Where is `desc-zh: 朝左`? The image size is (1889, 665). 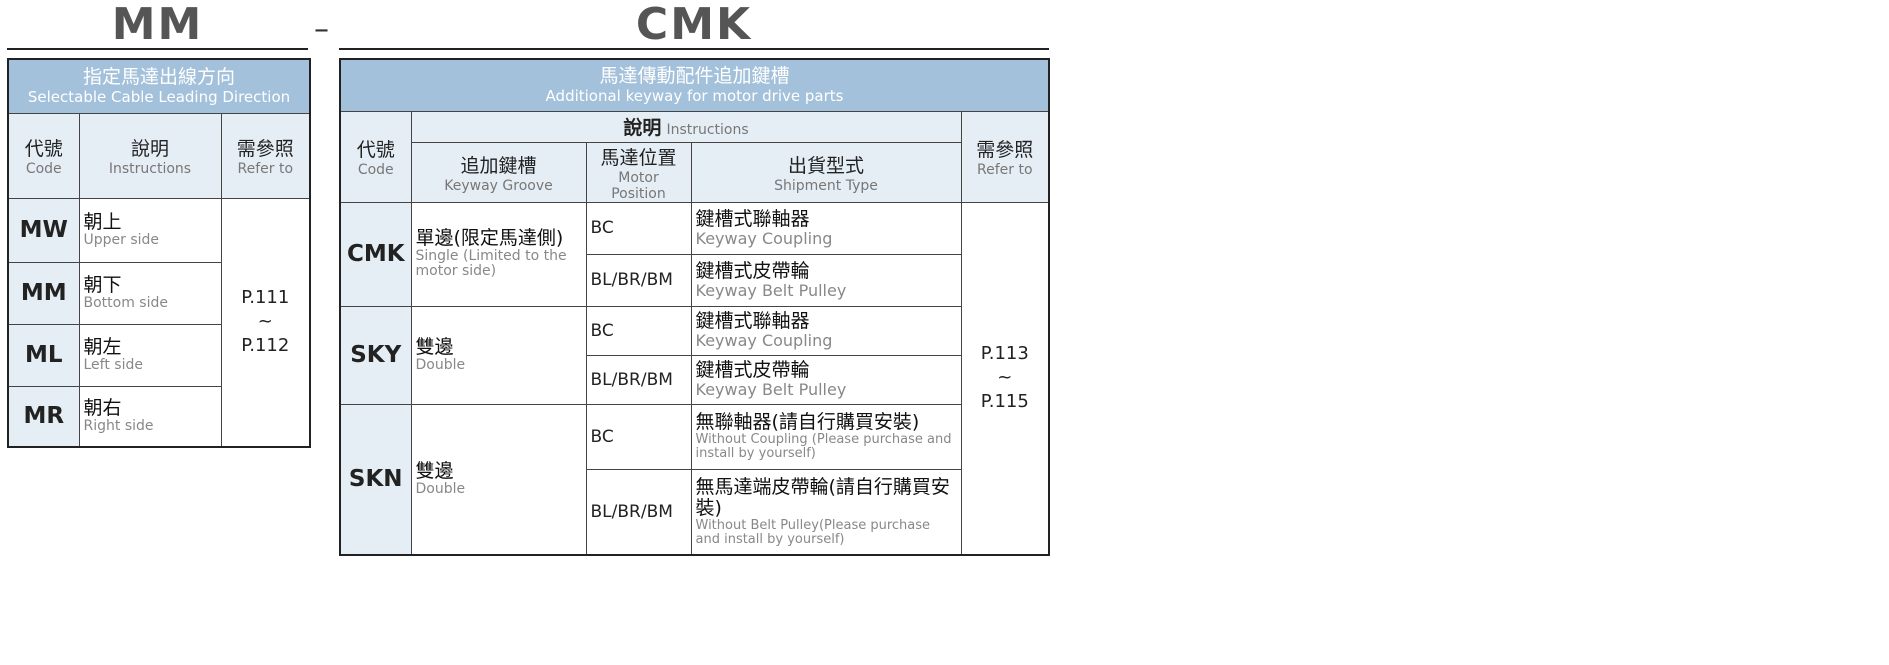 desc-zh: 朝左 is located at coordinates (102, 346).